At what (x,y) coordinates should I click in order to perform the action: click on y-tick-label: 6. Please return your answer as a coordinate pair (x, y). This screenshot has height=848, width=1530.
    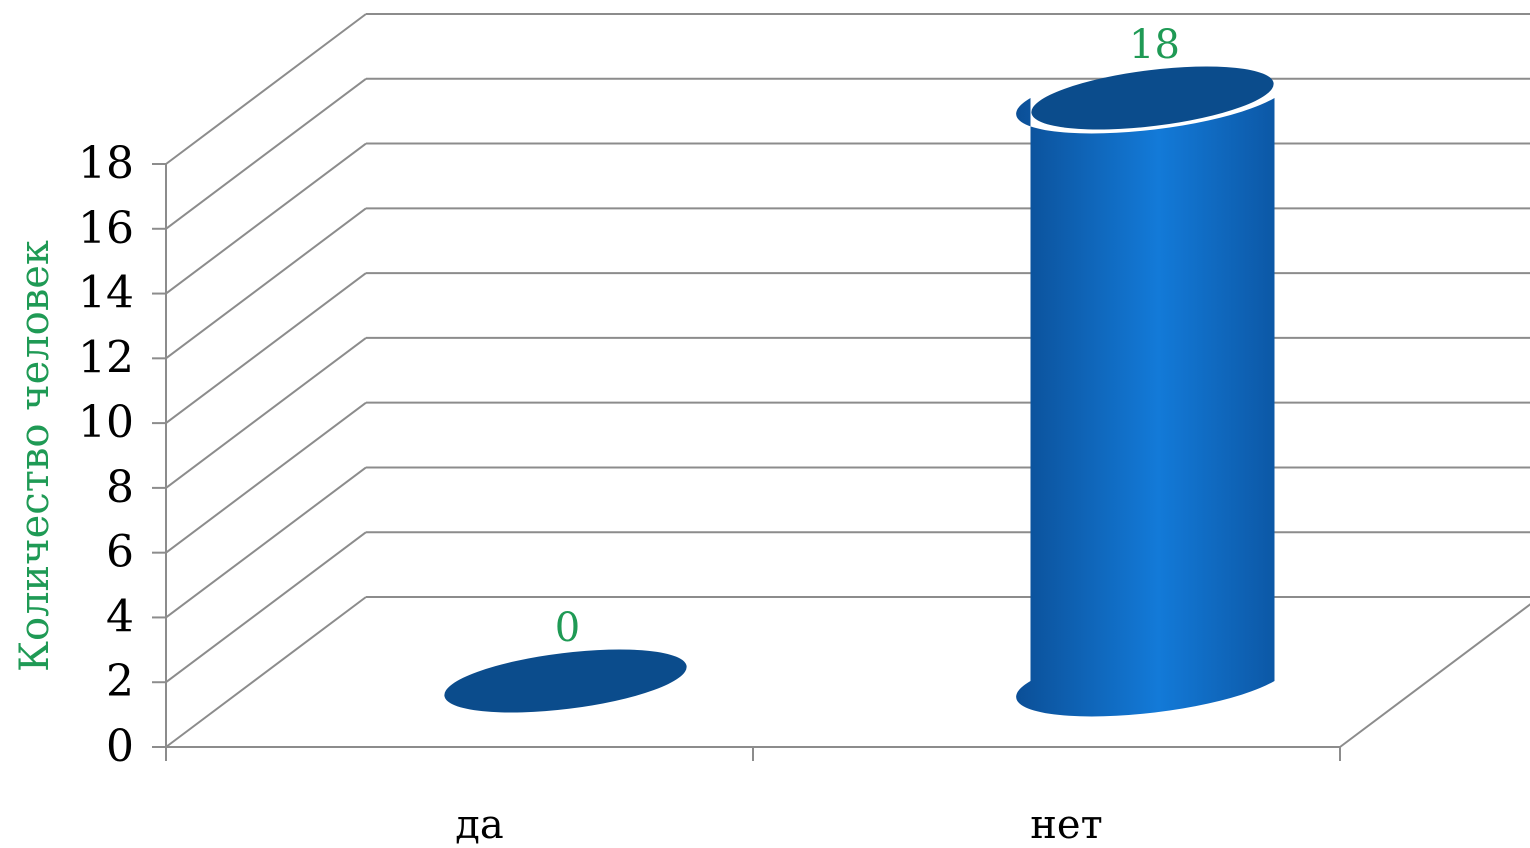
    Looking at the image, I should click on (120, 552).